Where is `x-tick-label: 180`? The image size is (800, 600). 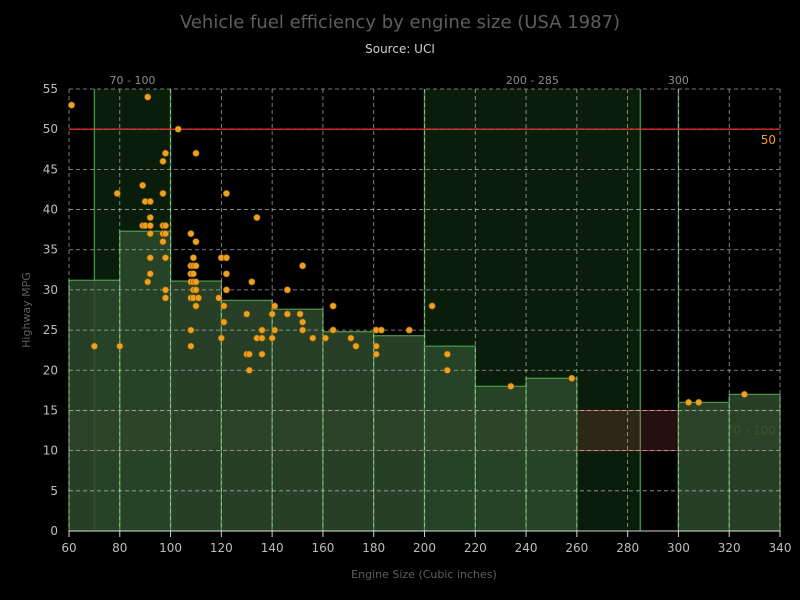 x-tick-label: 180 is located at coordinates (373, 548).